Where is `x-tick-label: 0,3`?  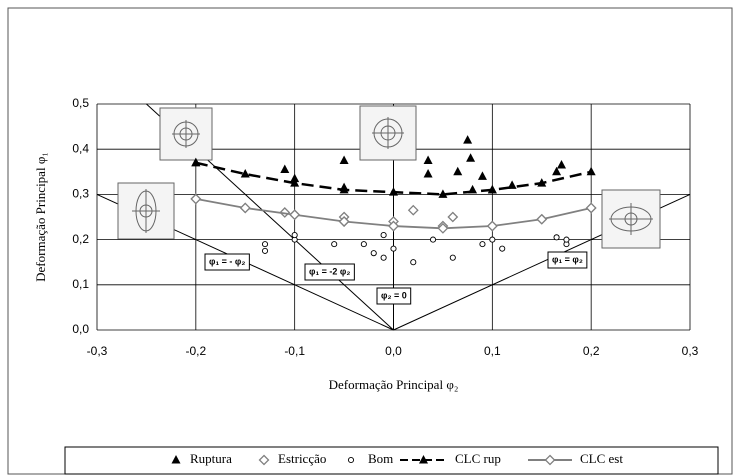
x-tick-label: 0,3 is located at coordinates (690, 351).